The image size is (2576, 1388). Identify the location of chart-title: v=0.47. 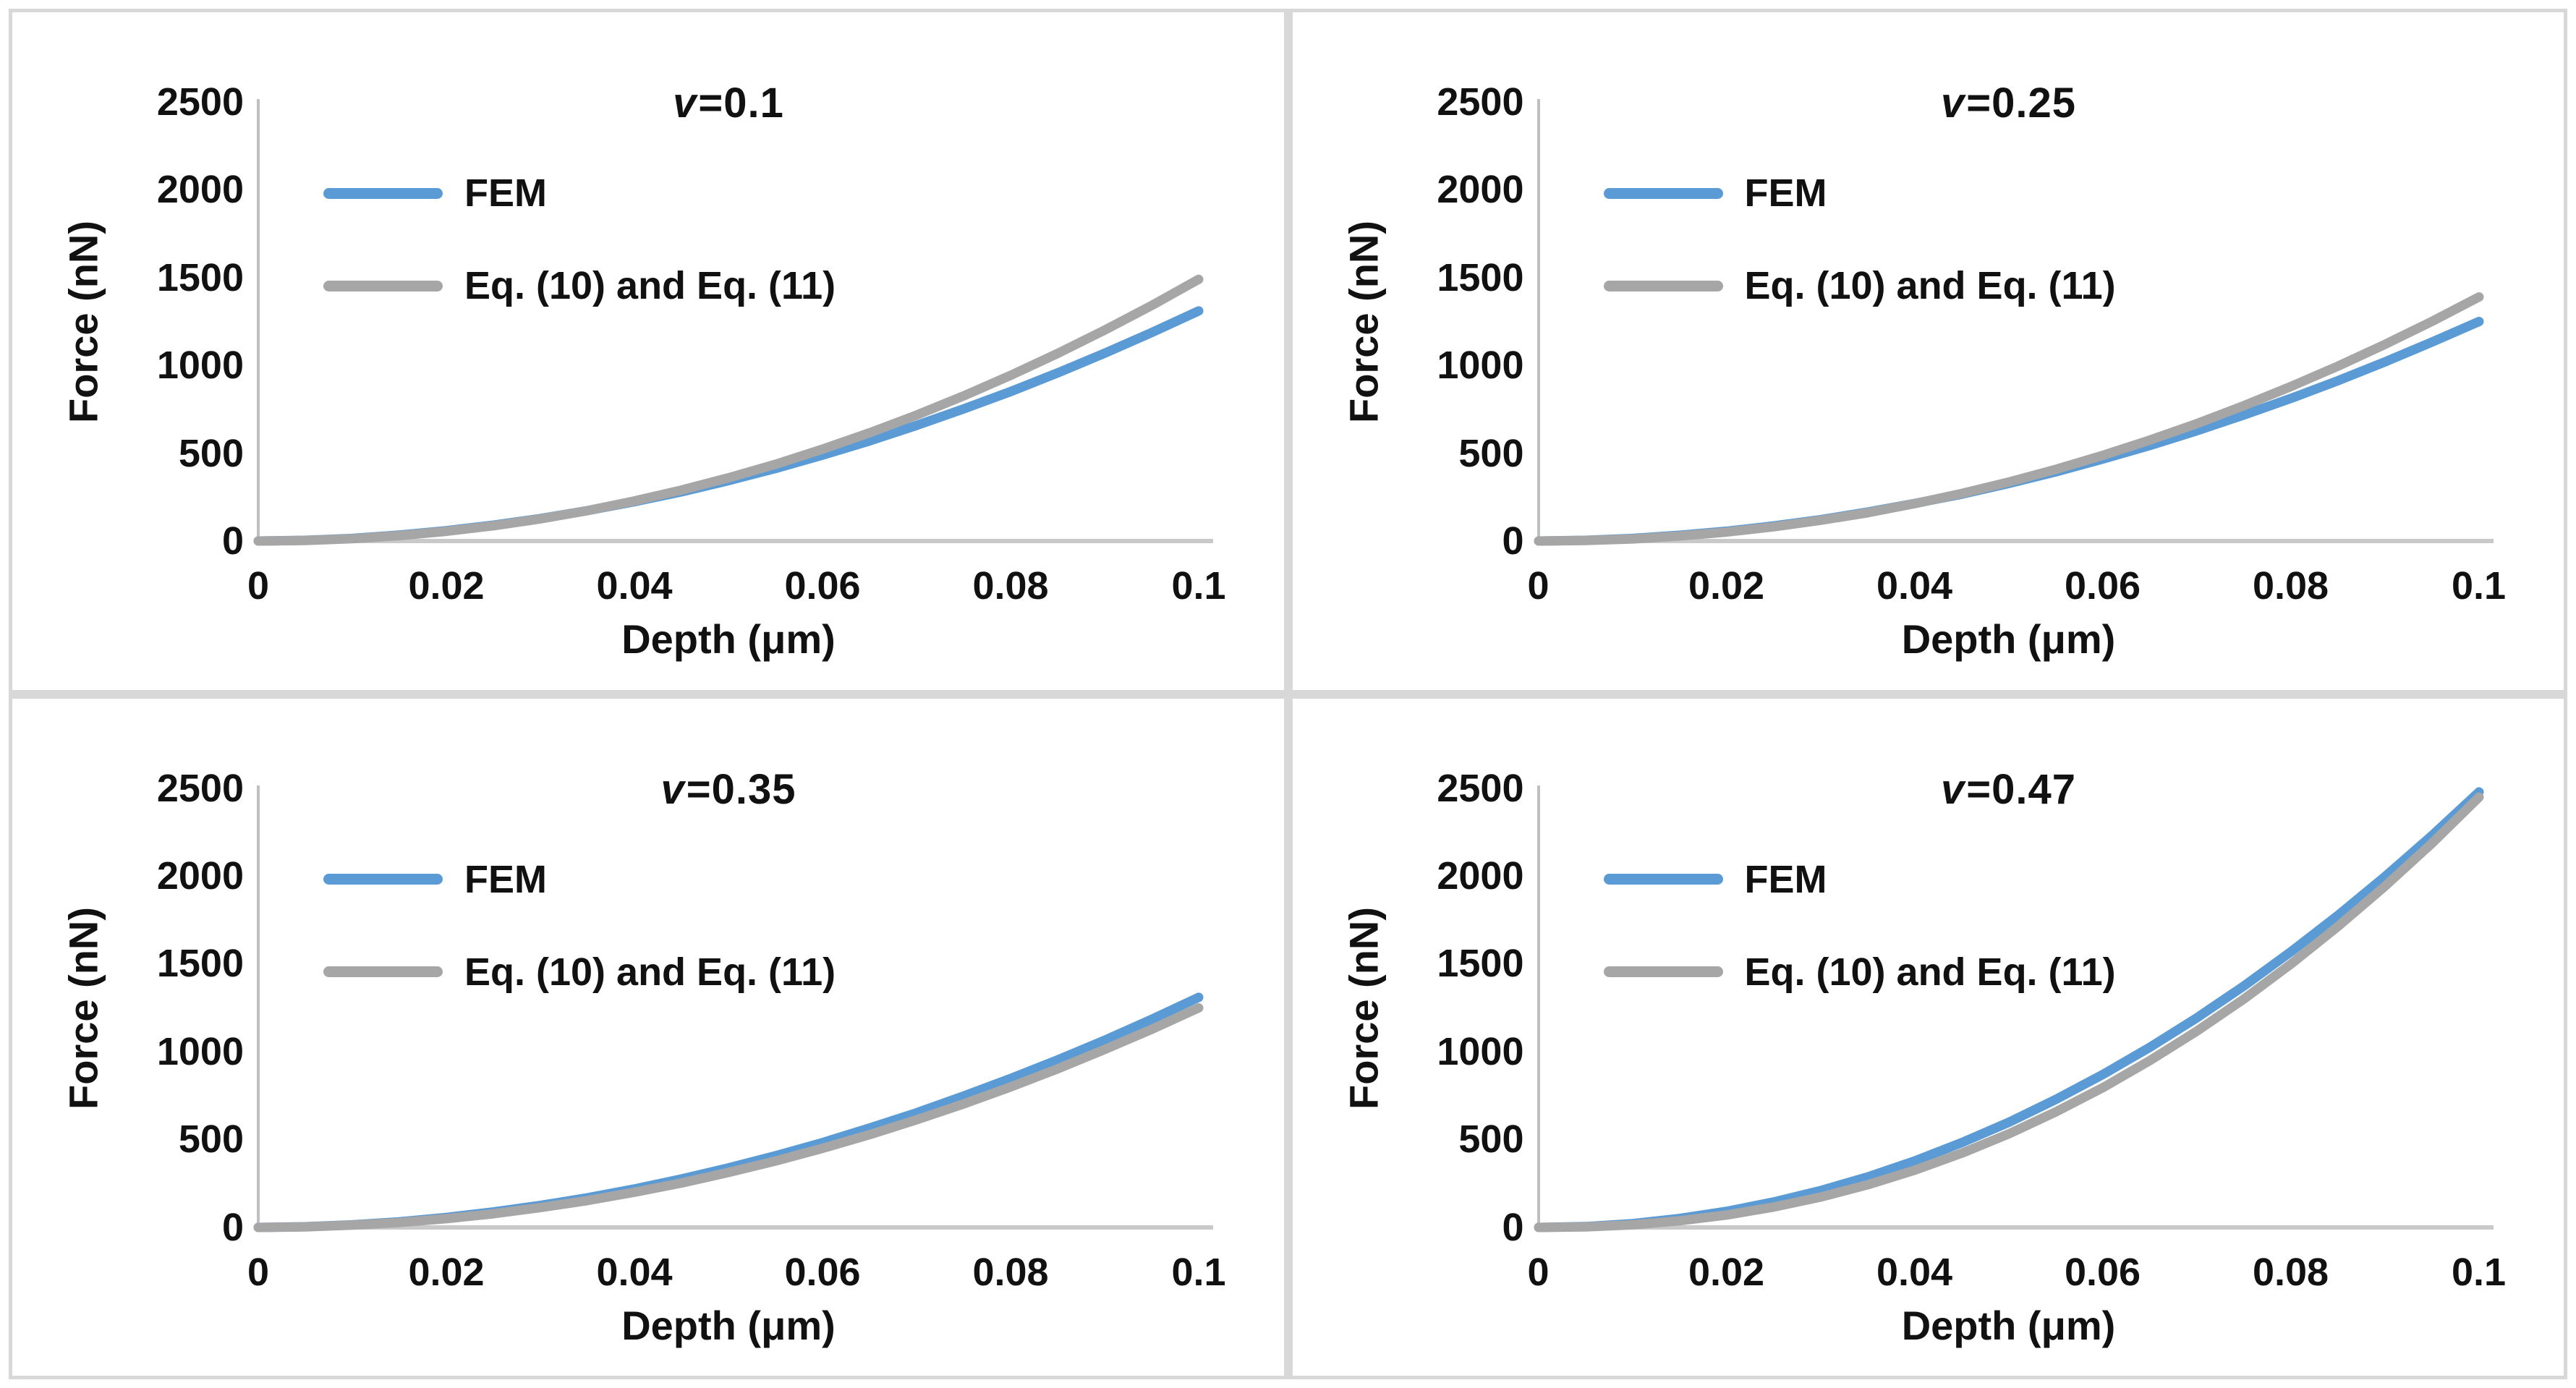
(2009, 790).